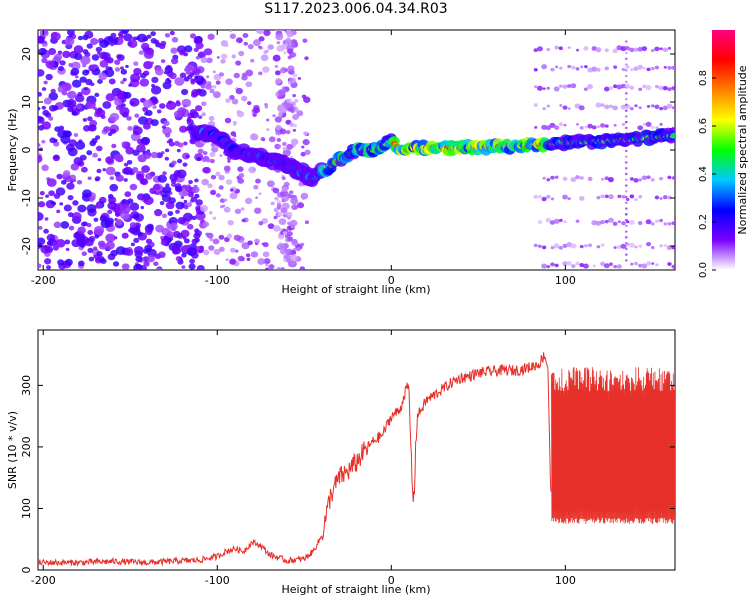 The height and width of the screenshot is (600, 750). I want to click on spectrogram-xtick-label: 0, so click(391, 280).